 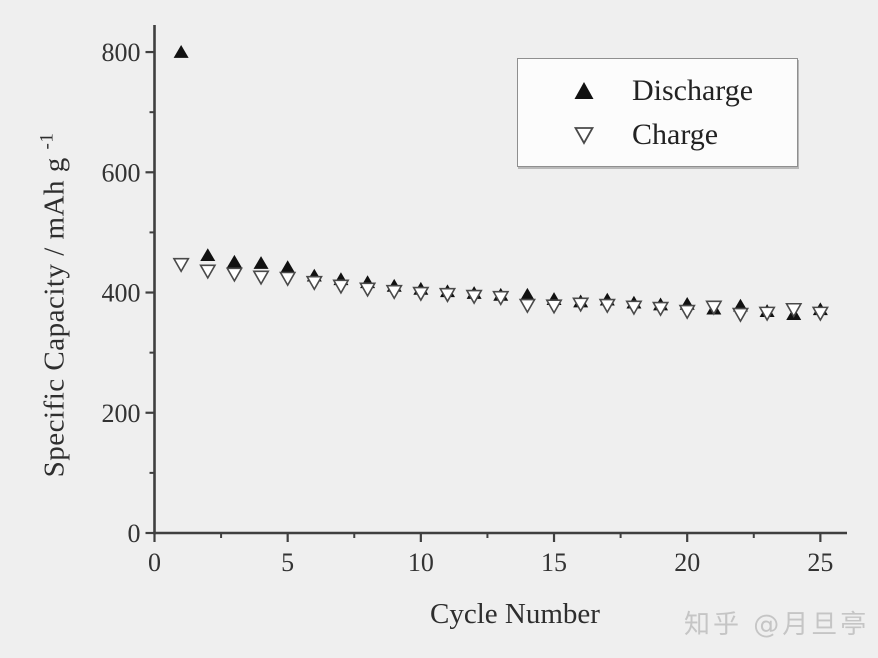 I want to click on y-axis-title: Specific Capacity / mAh g -1, so click(x=54, y=305).